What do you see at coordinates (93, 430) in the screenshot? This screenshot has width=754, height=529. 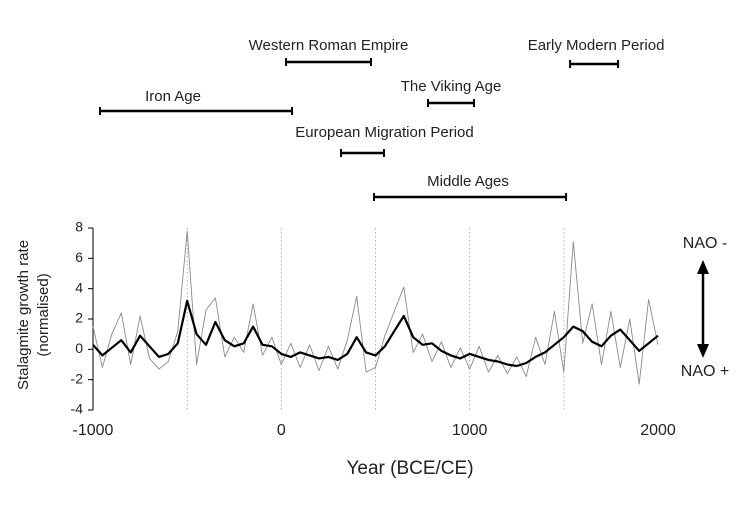 I see `x-tick-label: -1000` at bounding box center [93, 430].